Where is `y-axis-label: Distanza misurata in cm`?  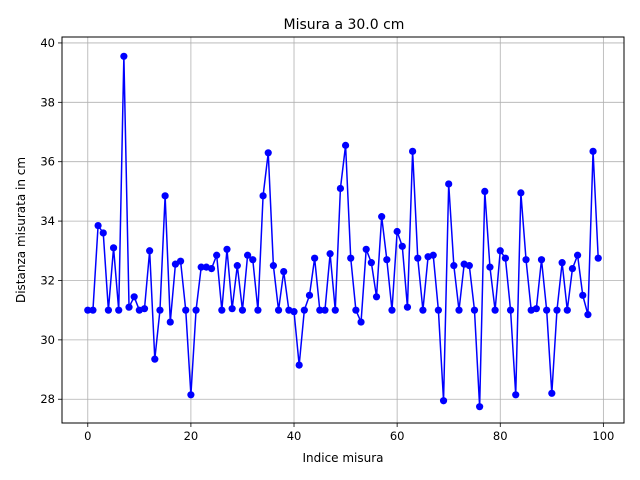
y-axis-label: Distanza misurata in cm is located at coordinates (21, 230).